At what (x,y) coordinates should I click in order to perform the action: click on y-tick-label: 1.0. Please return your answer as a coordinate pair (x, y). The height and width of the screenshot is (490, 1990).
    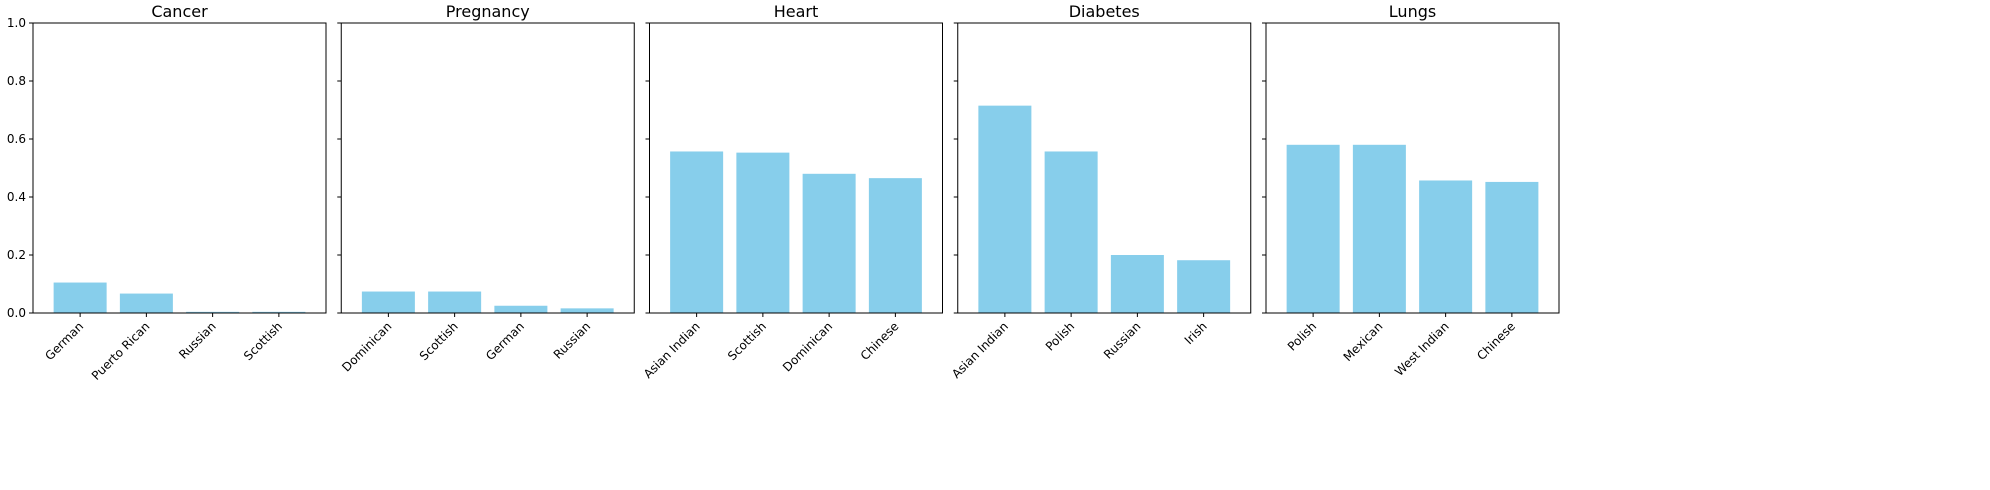
    Looking at the image, I should click on (16, 23).